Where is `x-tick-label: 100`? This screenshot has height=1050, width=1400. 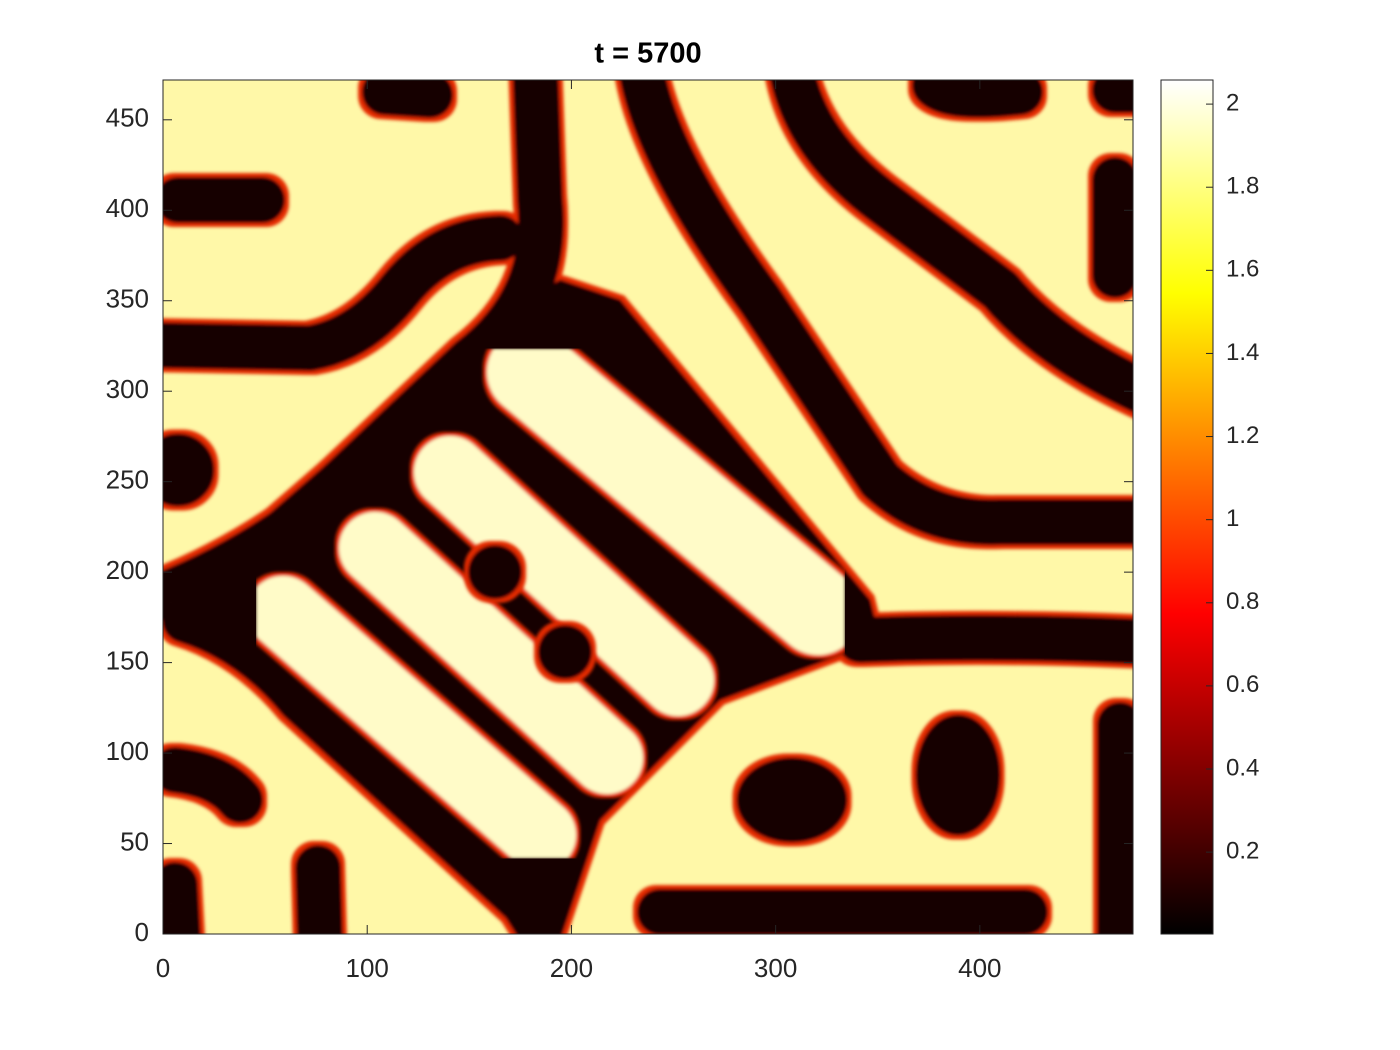
x-tick-label: 100 is located at coordinates (367, 968).